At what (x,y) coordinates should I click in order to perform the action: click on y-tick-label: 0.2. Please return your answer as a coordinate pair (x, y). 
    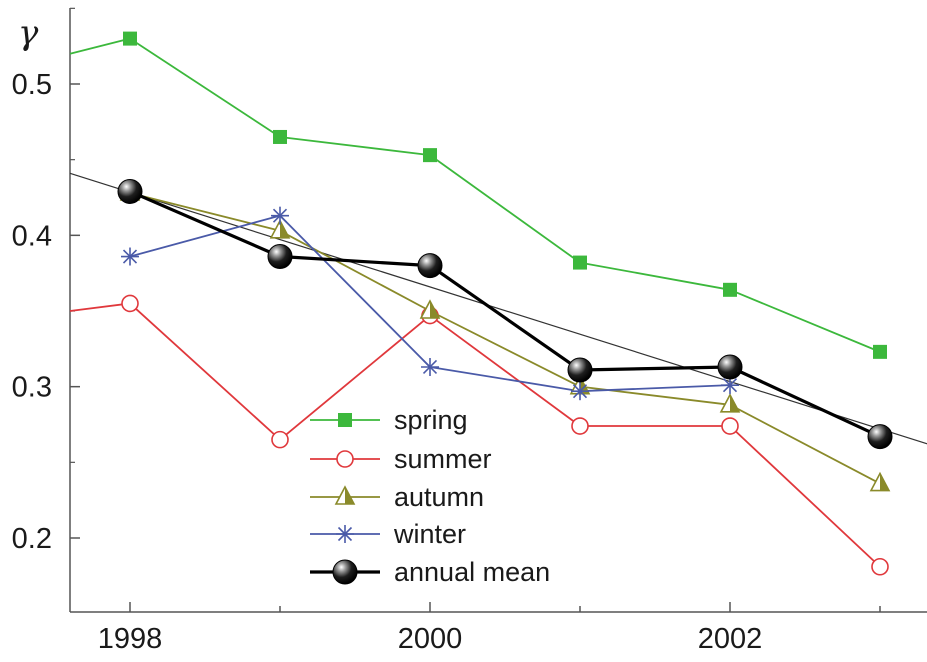
    Looking at the image, I should click on (32, 539).